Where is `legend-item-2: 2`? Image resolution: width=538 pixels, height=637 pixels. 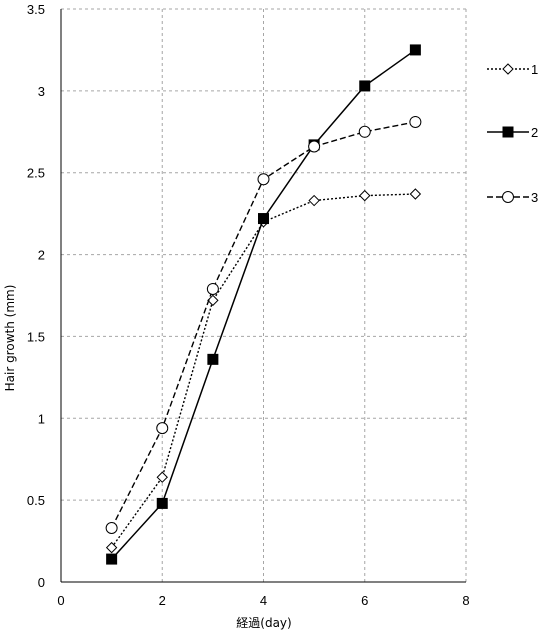
legend-item-2: 2 is located at coordinates (512, 132).